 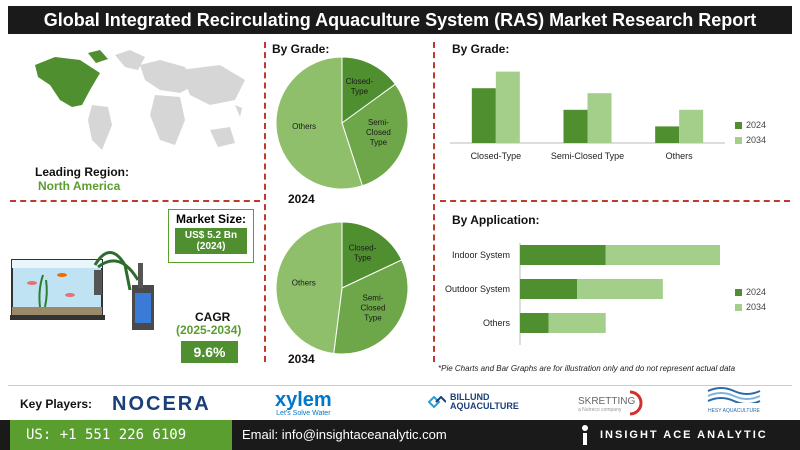 I want to click on x-tick-label: Closed-Type, so click(x=496, y=156).